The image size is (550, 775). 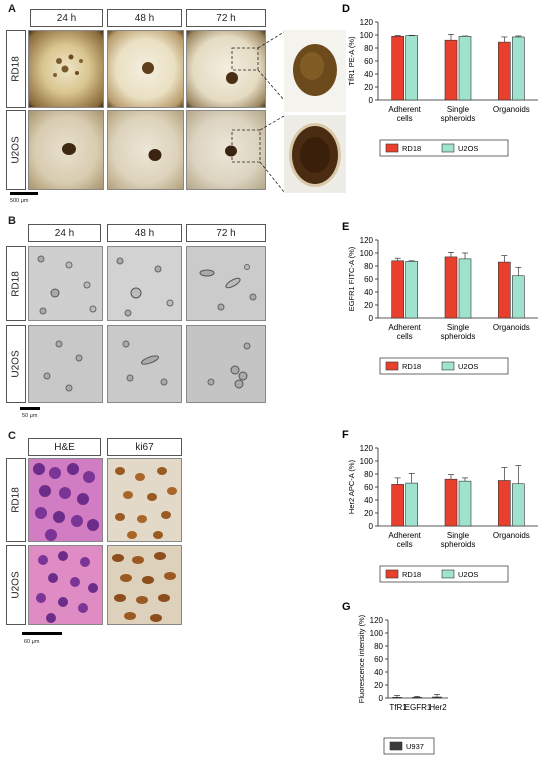 What do you see at coordinates (19, 201) in the screenshot?
I see `panel-a-scale-label: 500 μm` at bounding box center [19, 201].